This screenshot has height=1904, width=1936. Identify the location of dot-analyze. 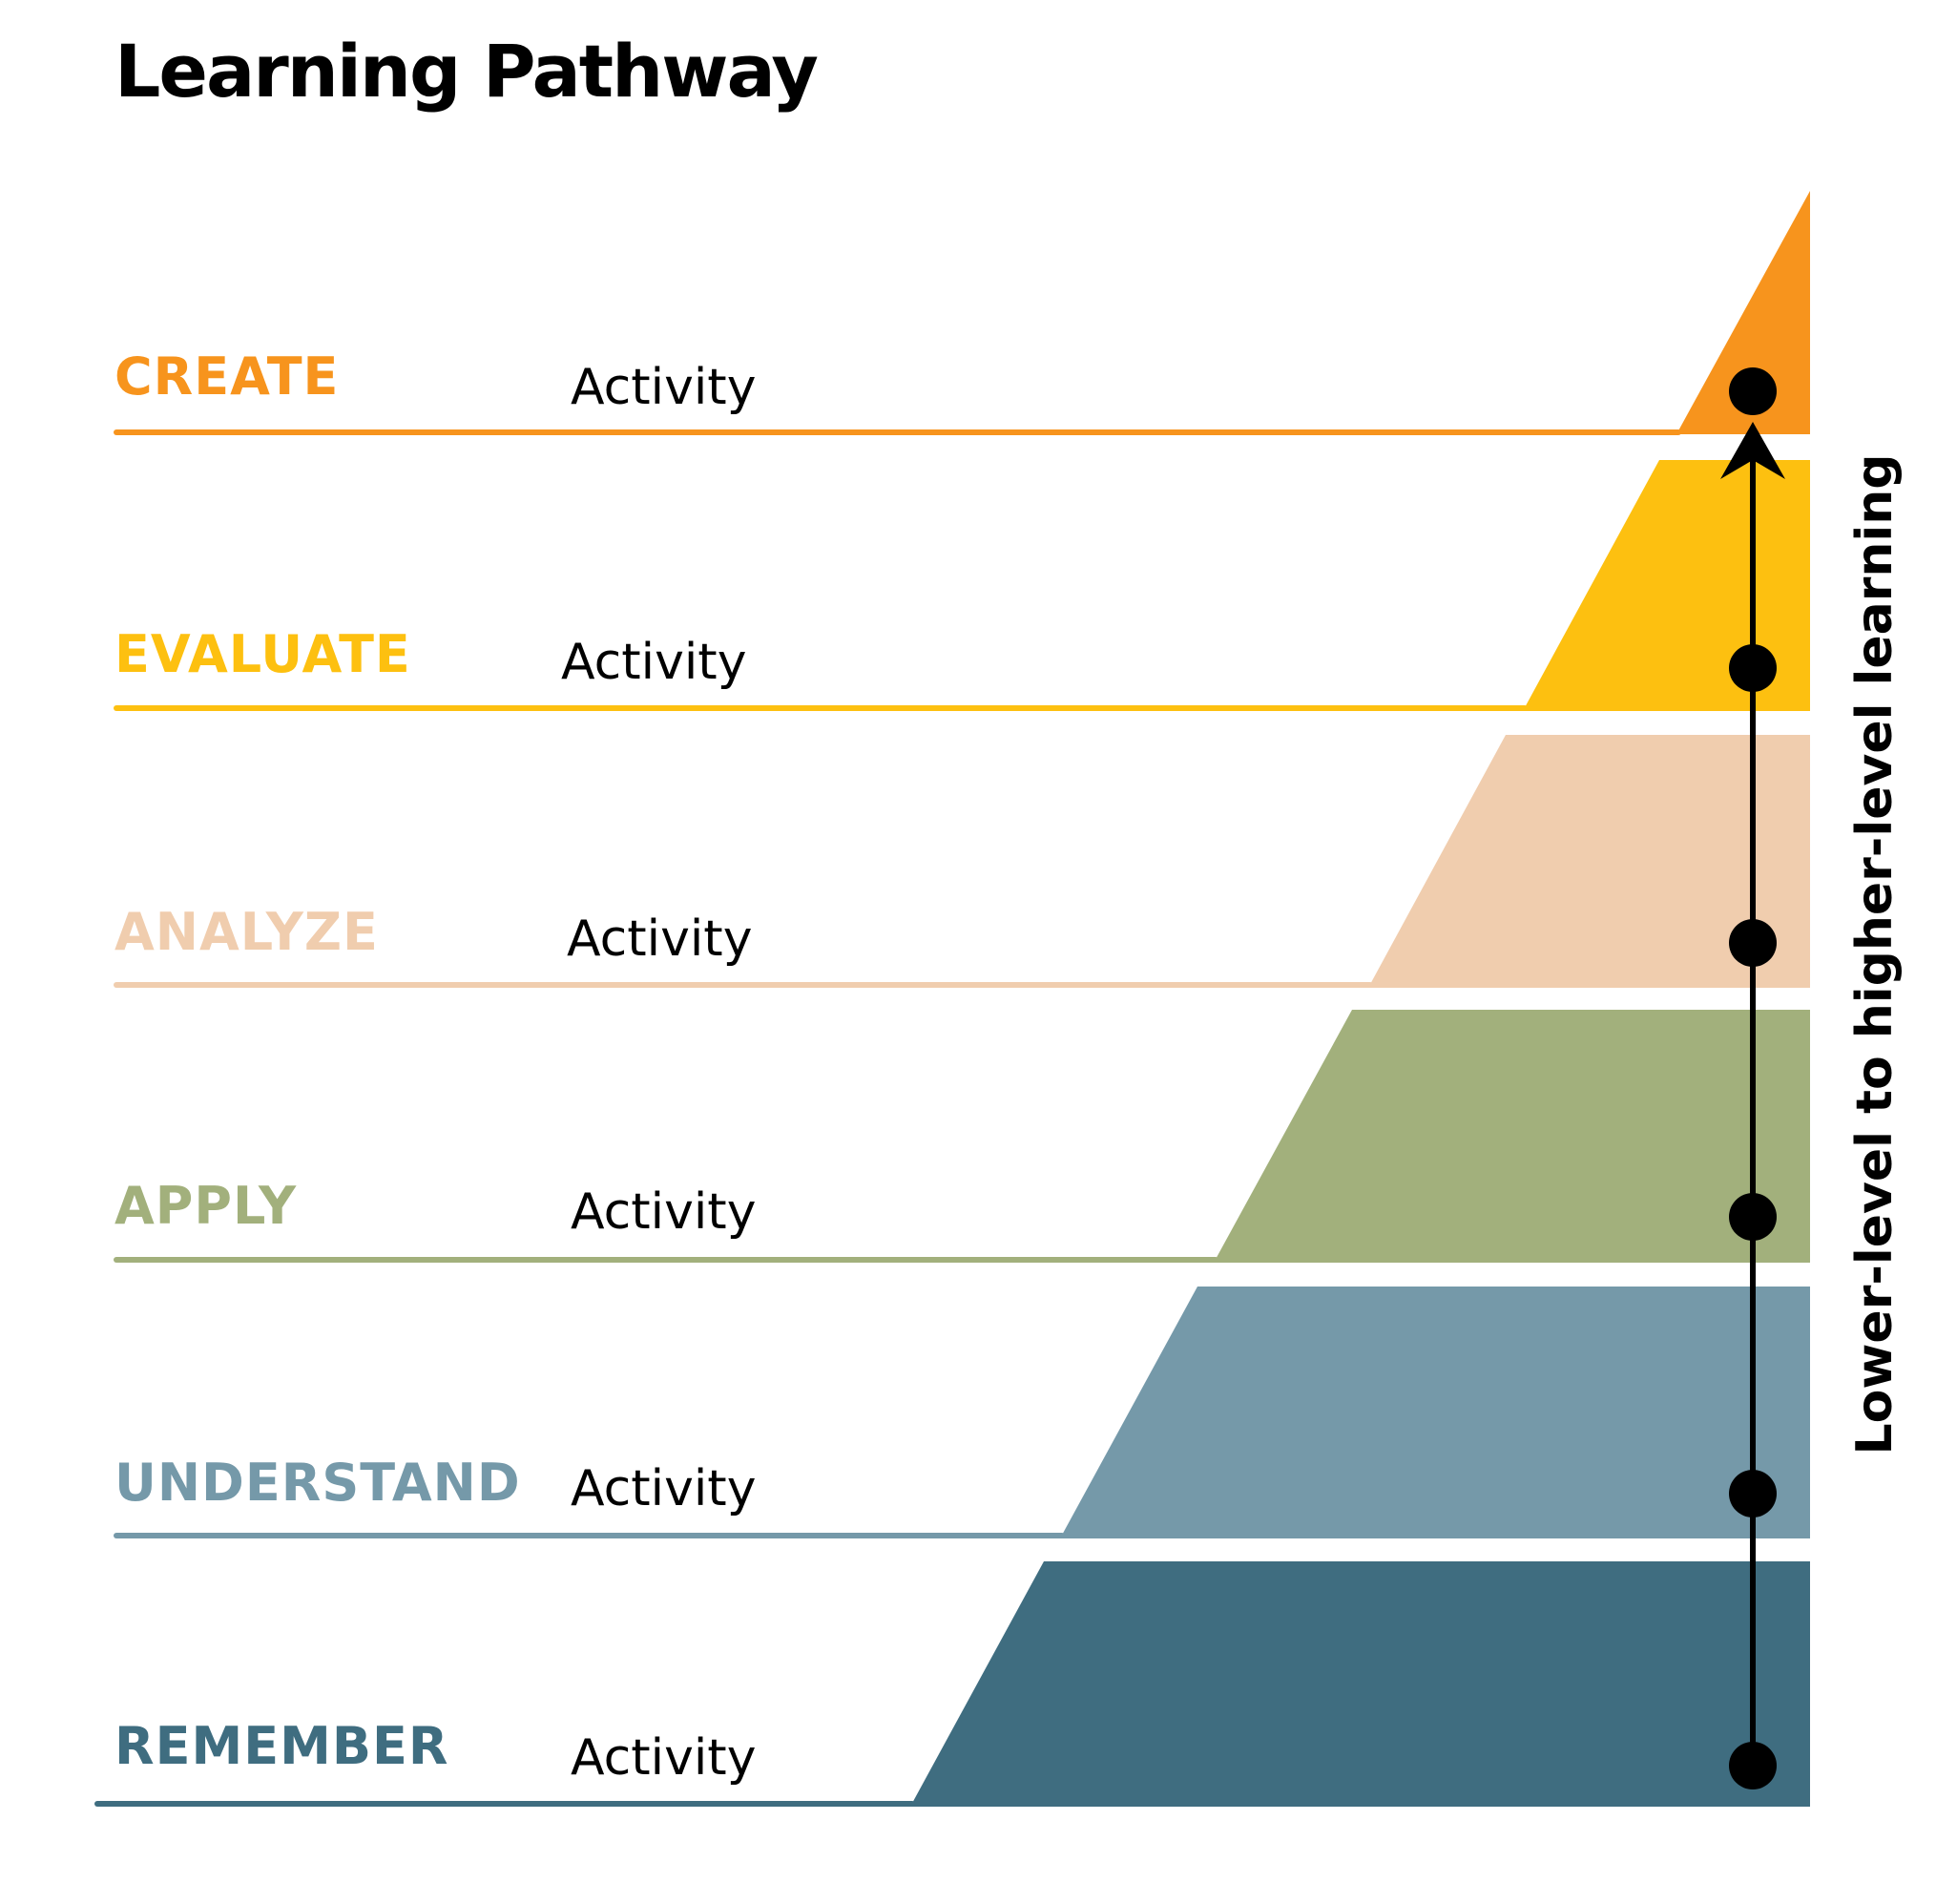
(1753, 943).